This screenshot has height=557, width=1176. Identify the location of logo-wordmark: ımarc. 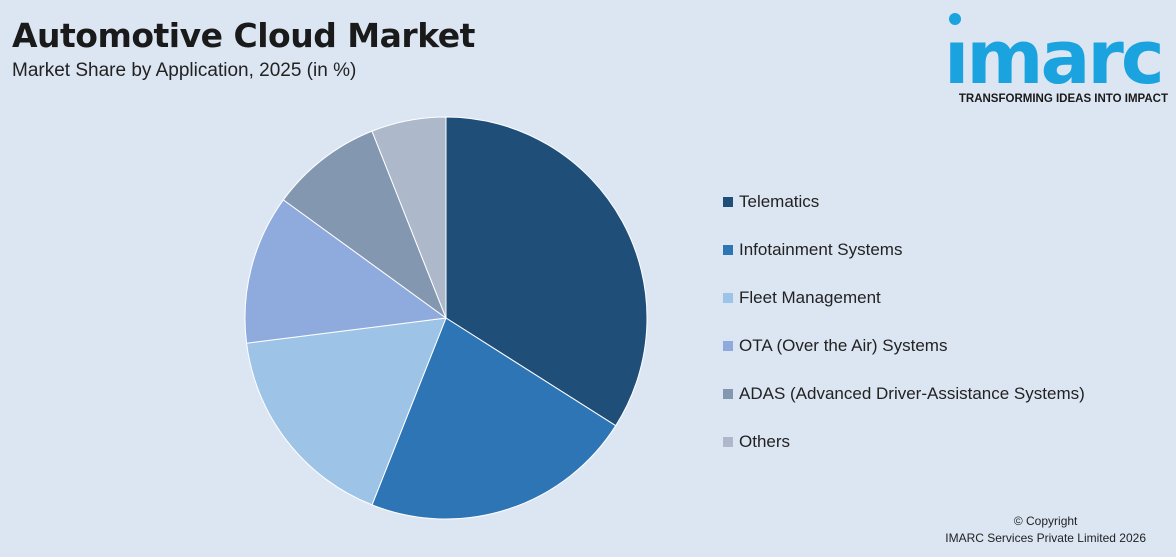
(1054, 58).